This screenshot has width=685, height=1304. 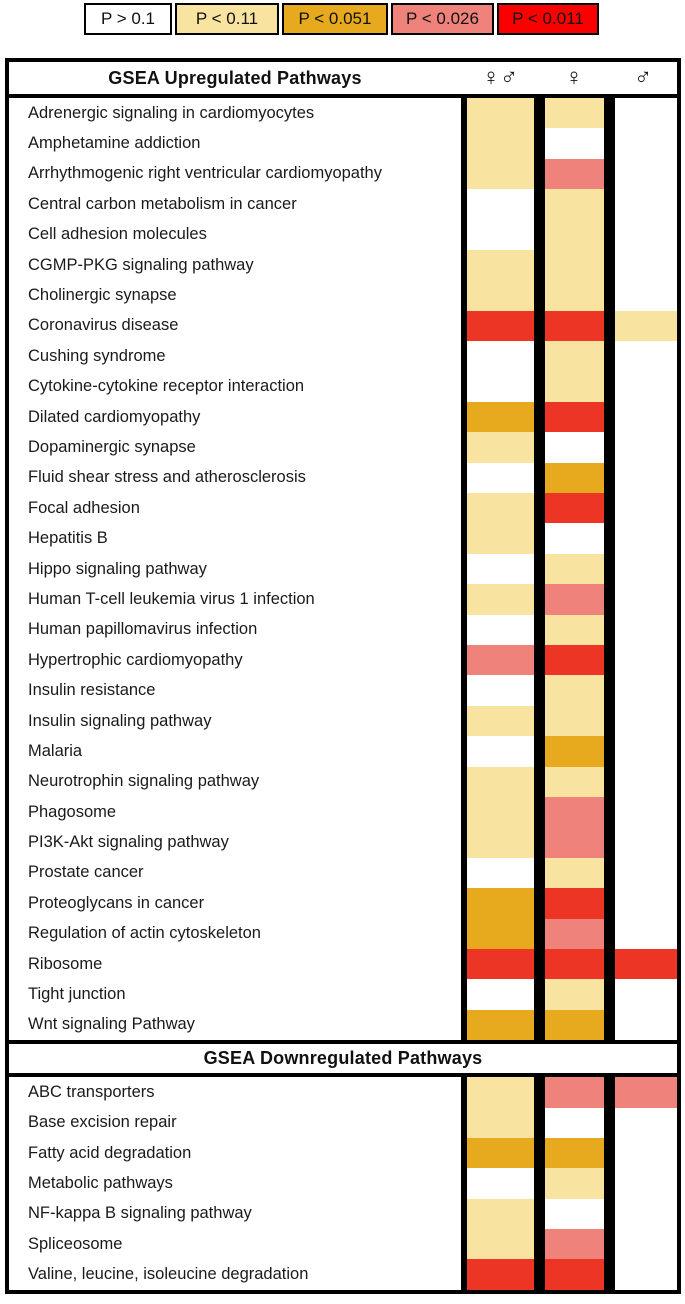 What do you see at coordinates (643, 77) in the screenshot?
I see `male-icon: ♂` at bounding box center [643, 77].